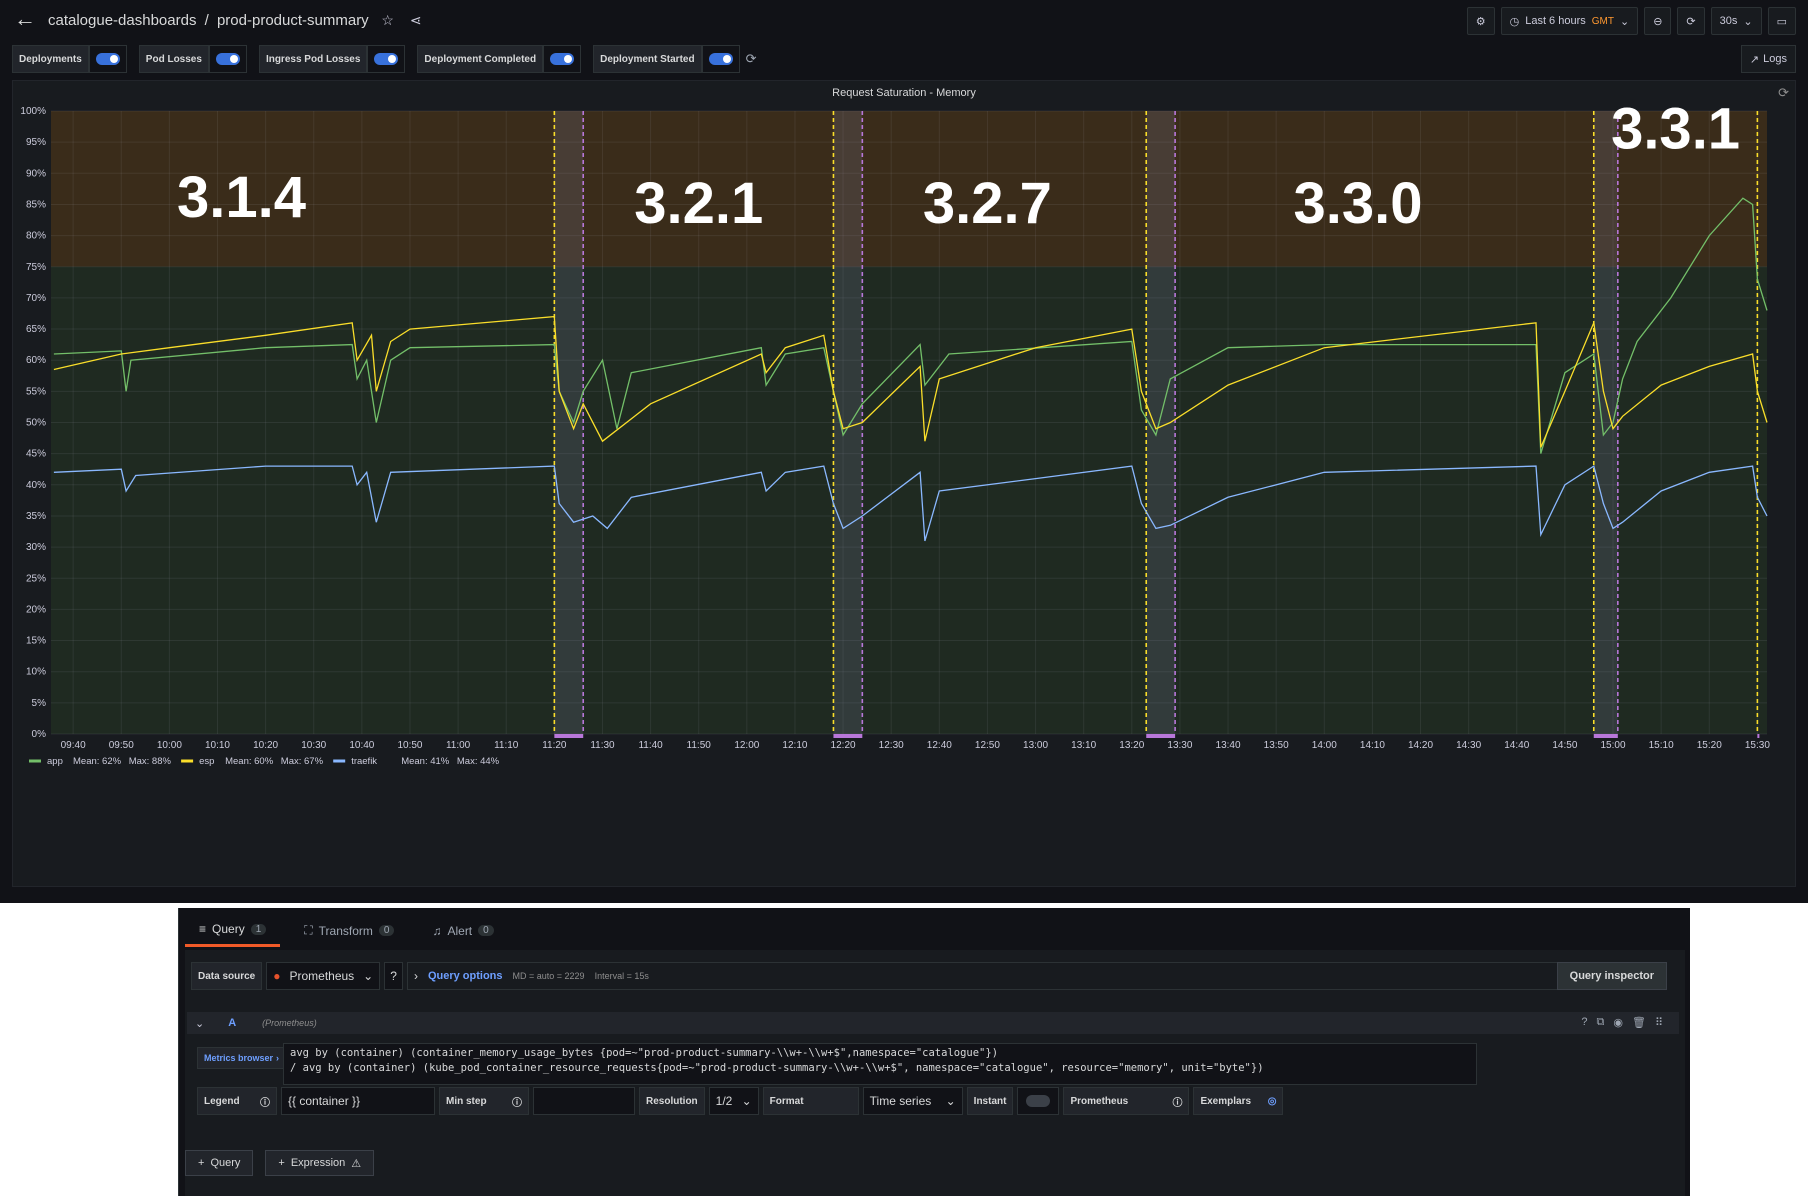  Describe the element at coordinates (415, 19) in the screenshot. I see `share-icon: ⋖` at that location.